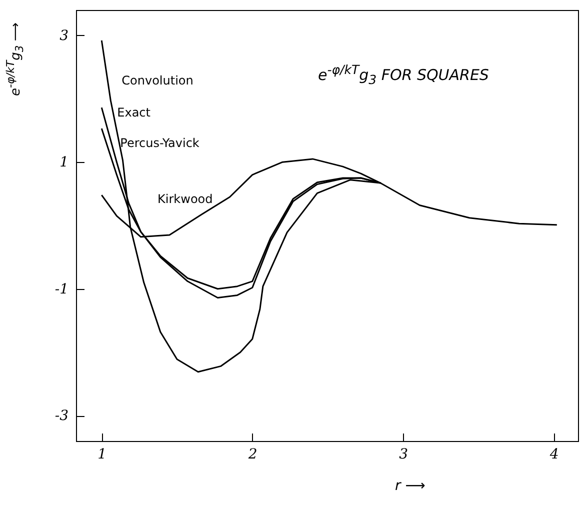 The image size is (581, 506). What do you see at coordinates (160, 143) in the screenshot?
I see `annotation: Percus-Yavick` at bounding box center [160, 143].